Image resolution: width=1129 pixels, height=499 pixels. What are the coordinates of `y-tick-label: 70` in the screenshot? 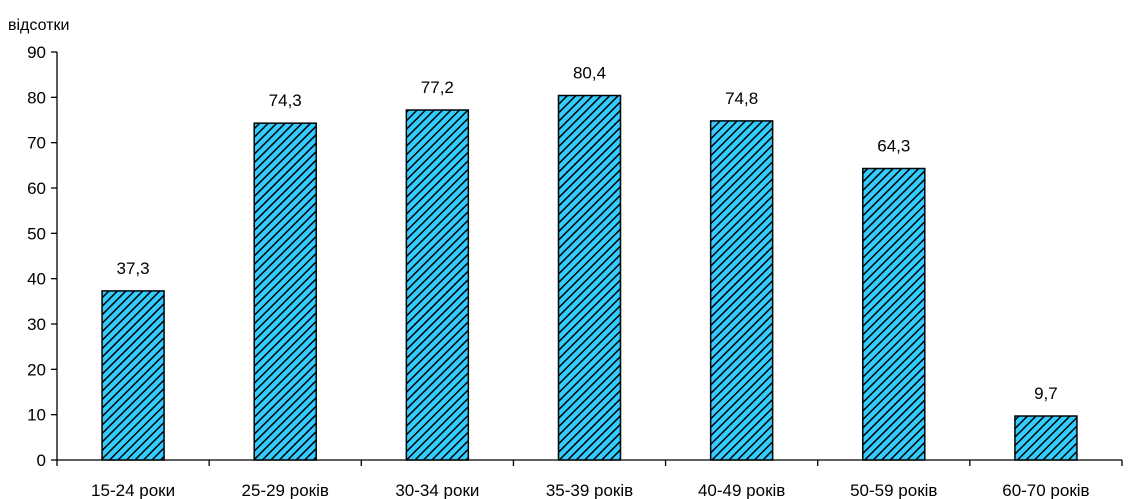 It's located at (36, 143).